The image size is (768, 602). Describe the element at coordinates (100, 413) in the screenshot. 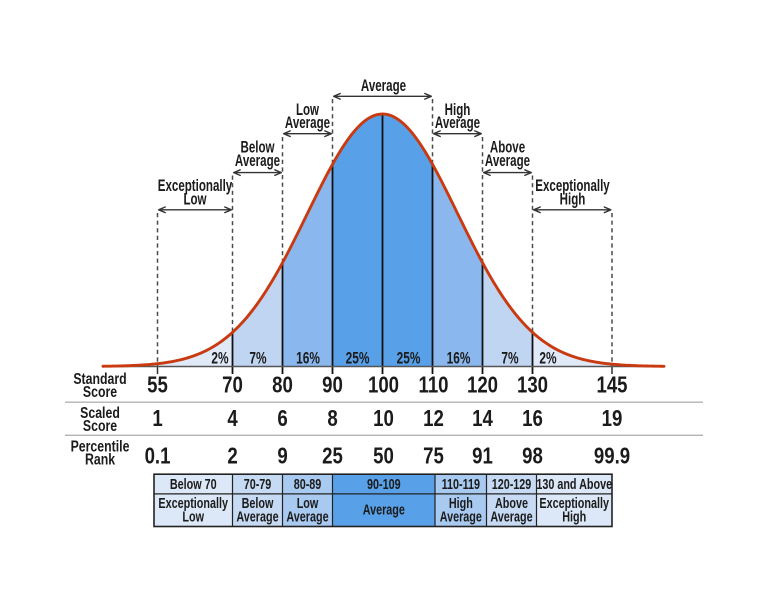

I see `svg-text: Scaled` at that location.